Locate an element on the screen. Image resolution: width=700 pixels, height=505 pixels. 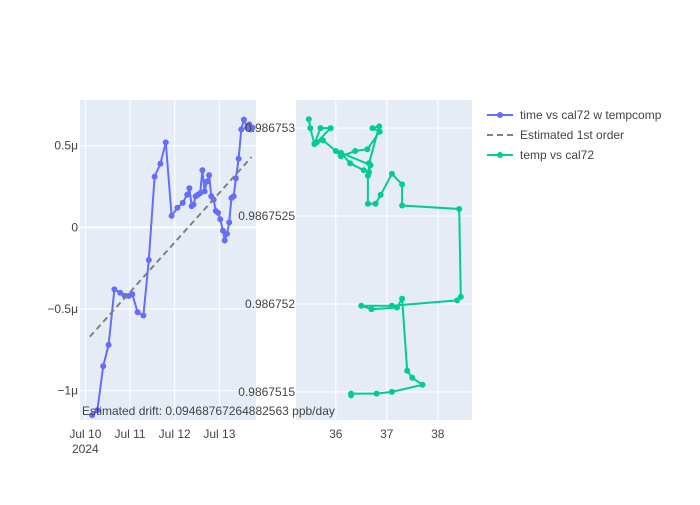
y-tick-label: 0 is located at coordinates (74, 227).